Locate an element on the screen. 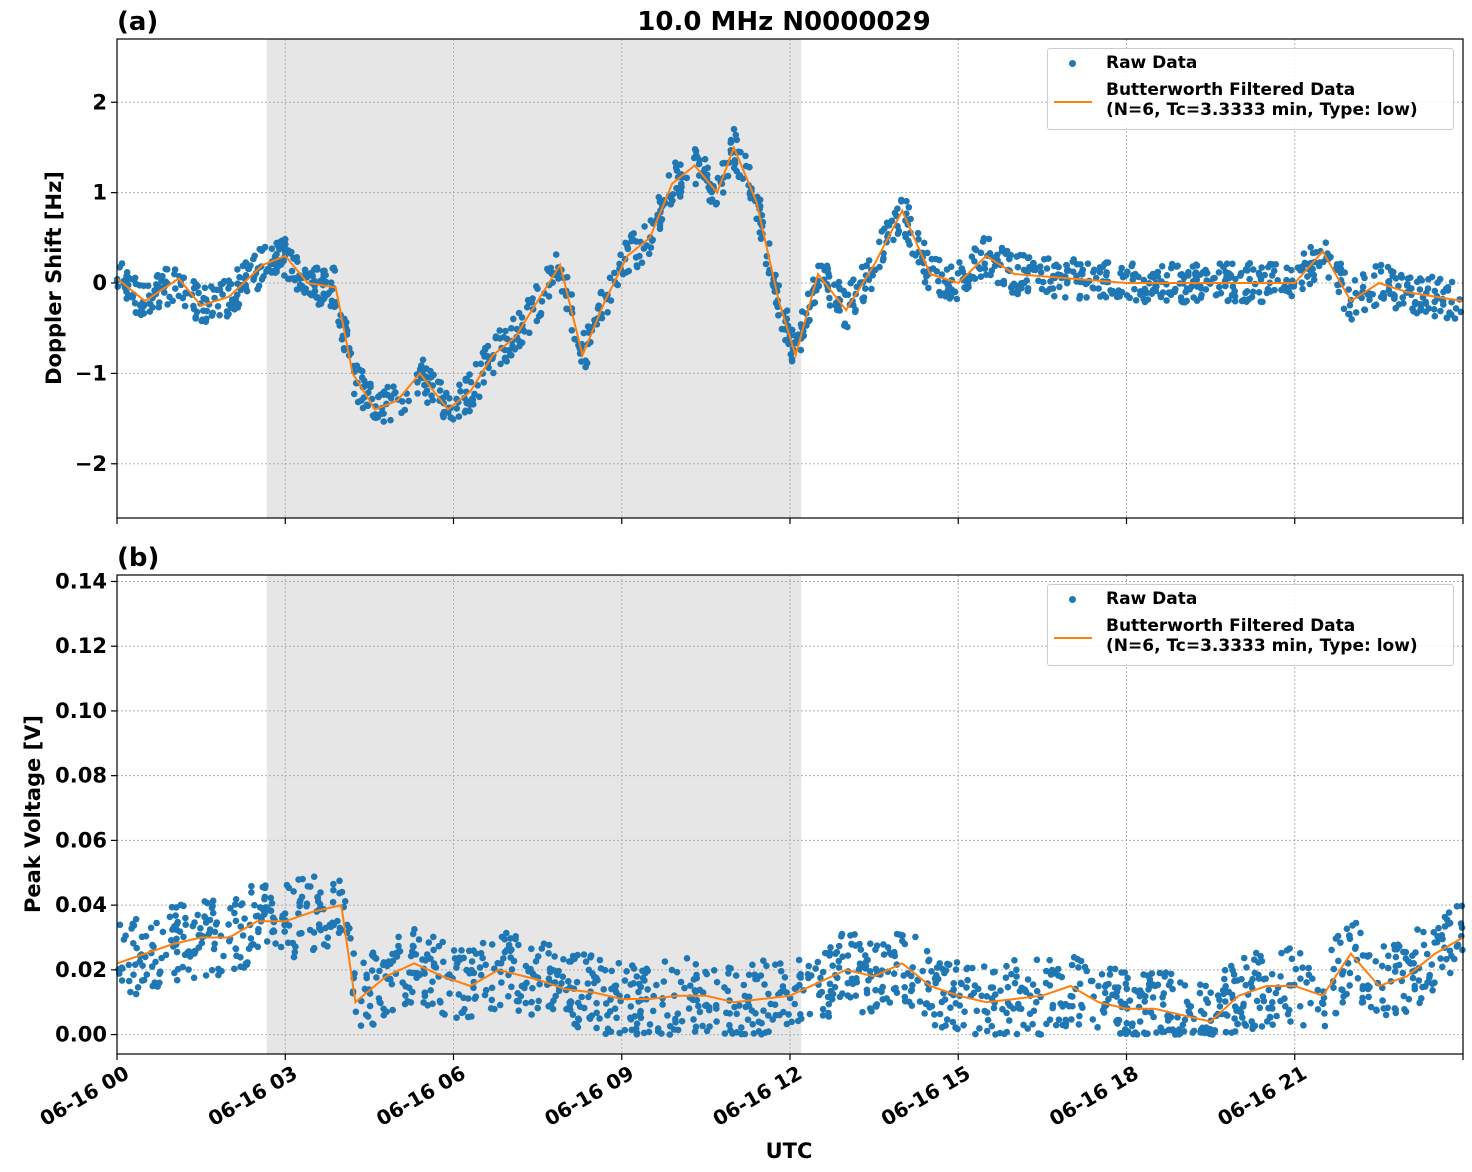 The width and height of the screenshot is (1472, 1172). legend-filtered-marker-b is located at coordinates (1073, 638).